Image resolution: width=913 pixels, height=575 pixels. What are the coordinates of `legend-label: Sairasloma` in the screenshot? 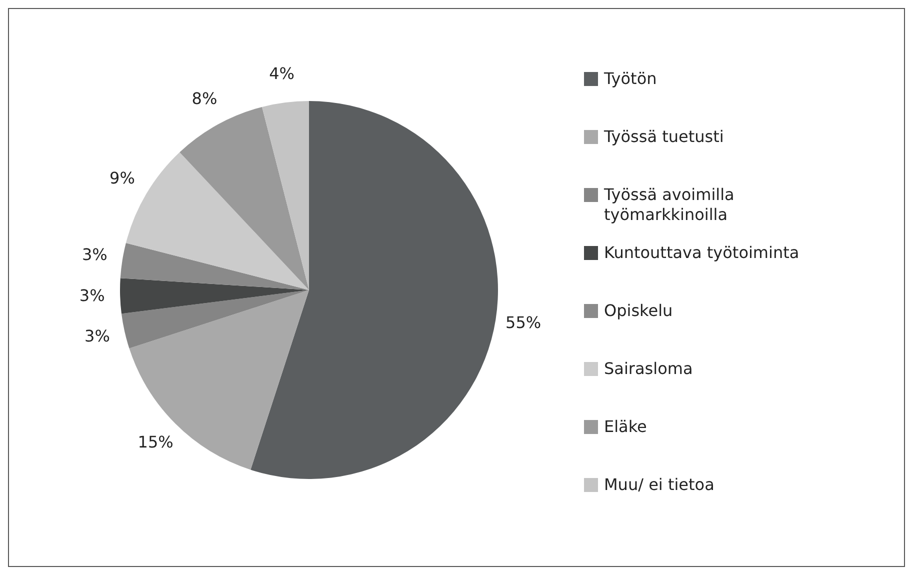 It's located at (649, 369).